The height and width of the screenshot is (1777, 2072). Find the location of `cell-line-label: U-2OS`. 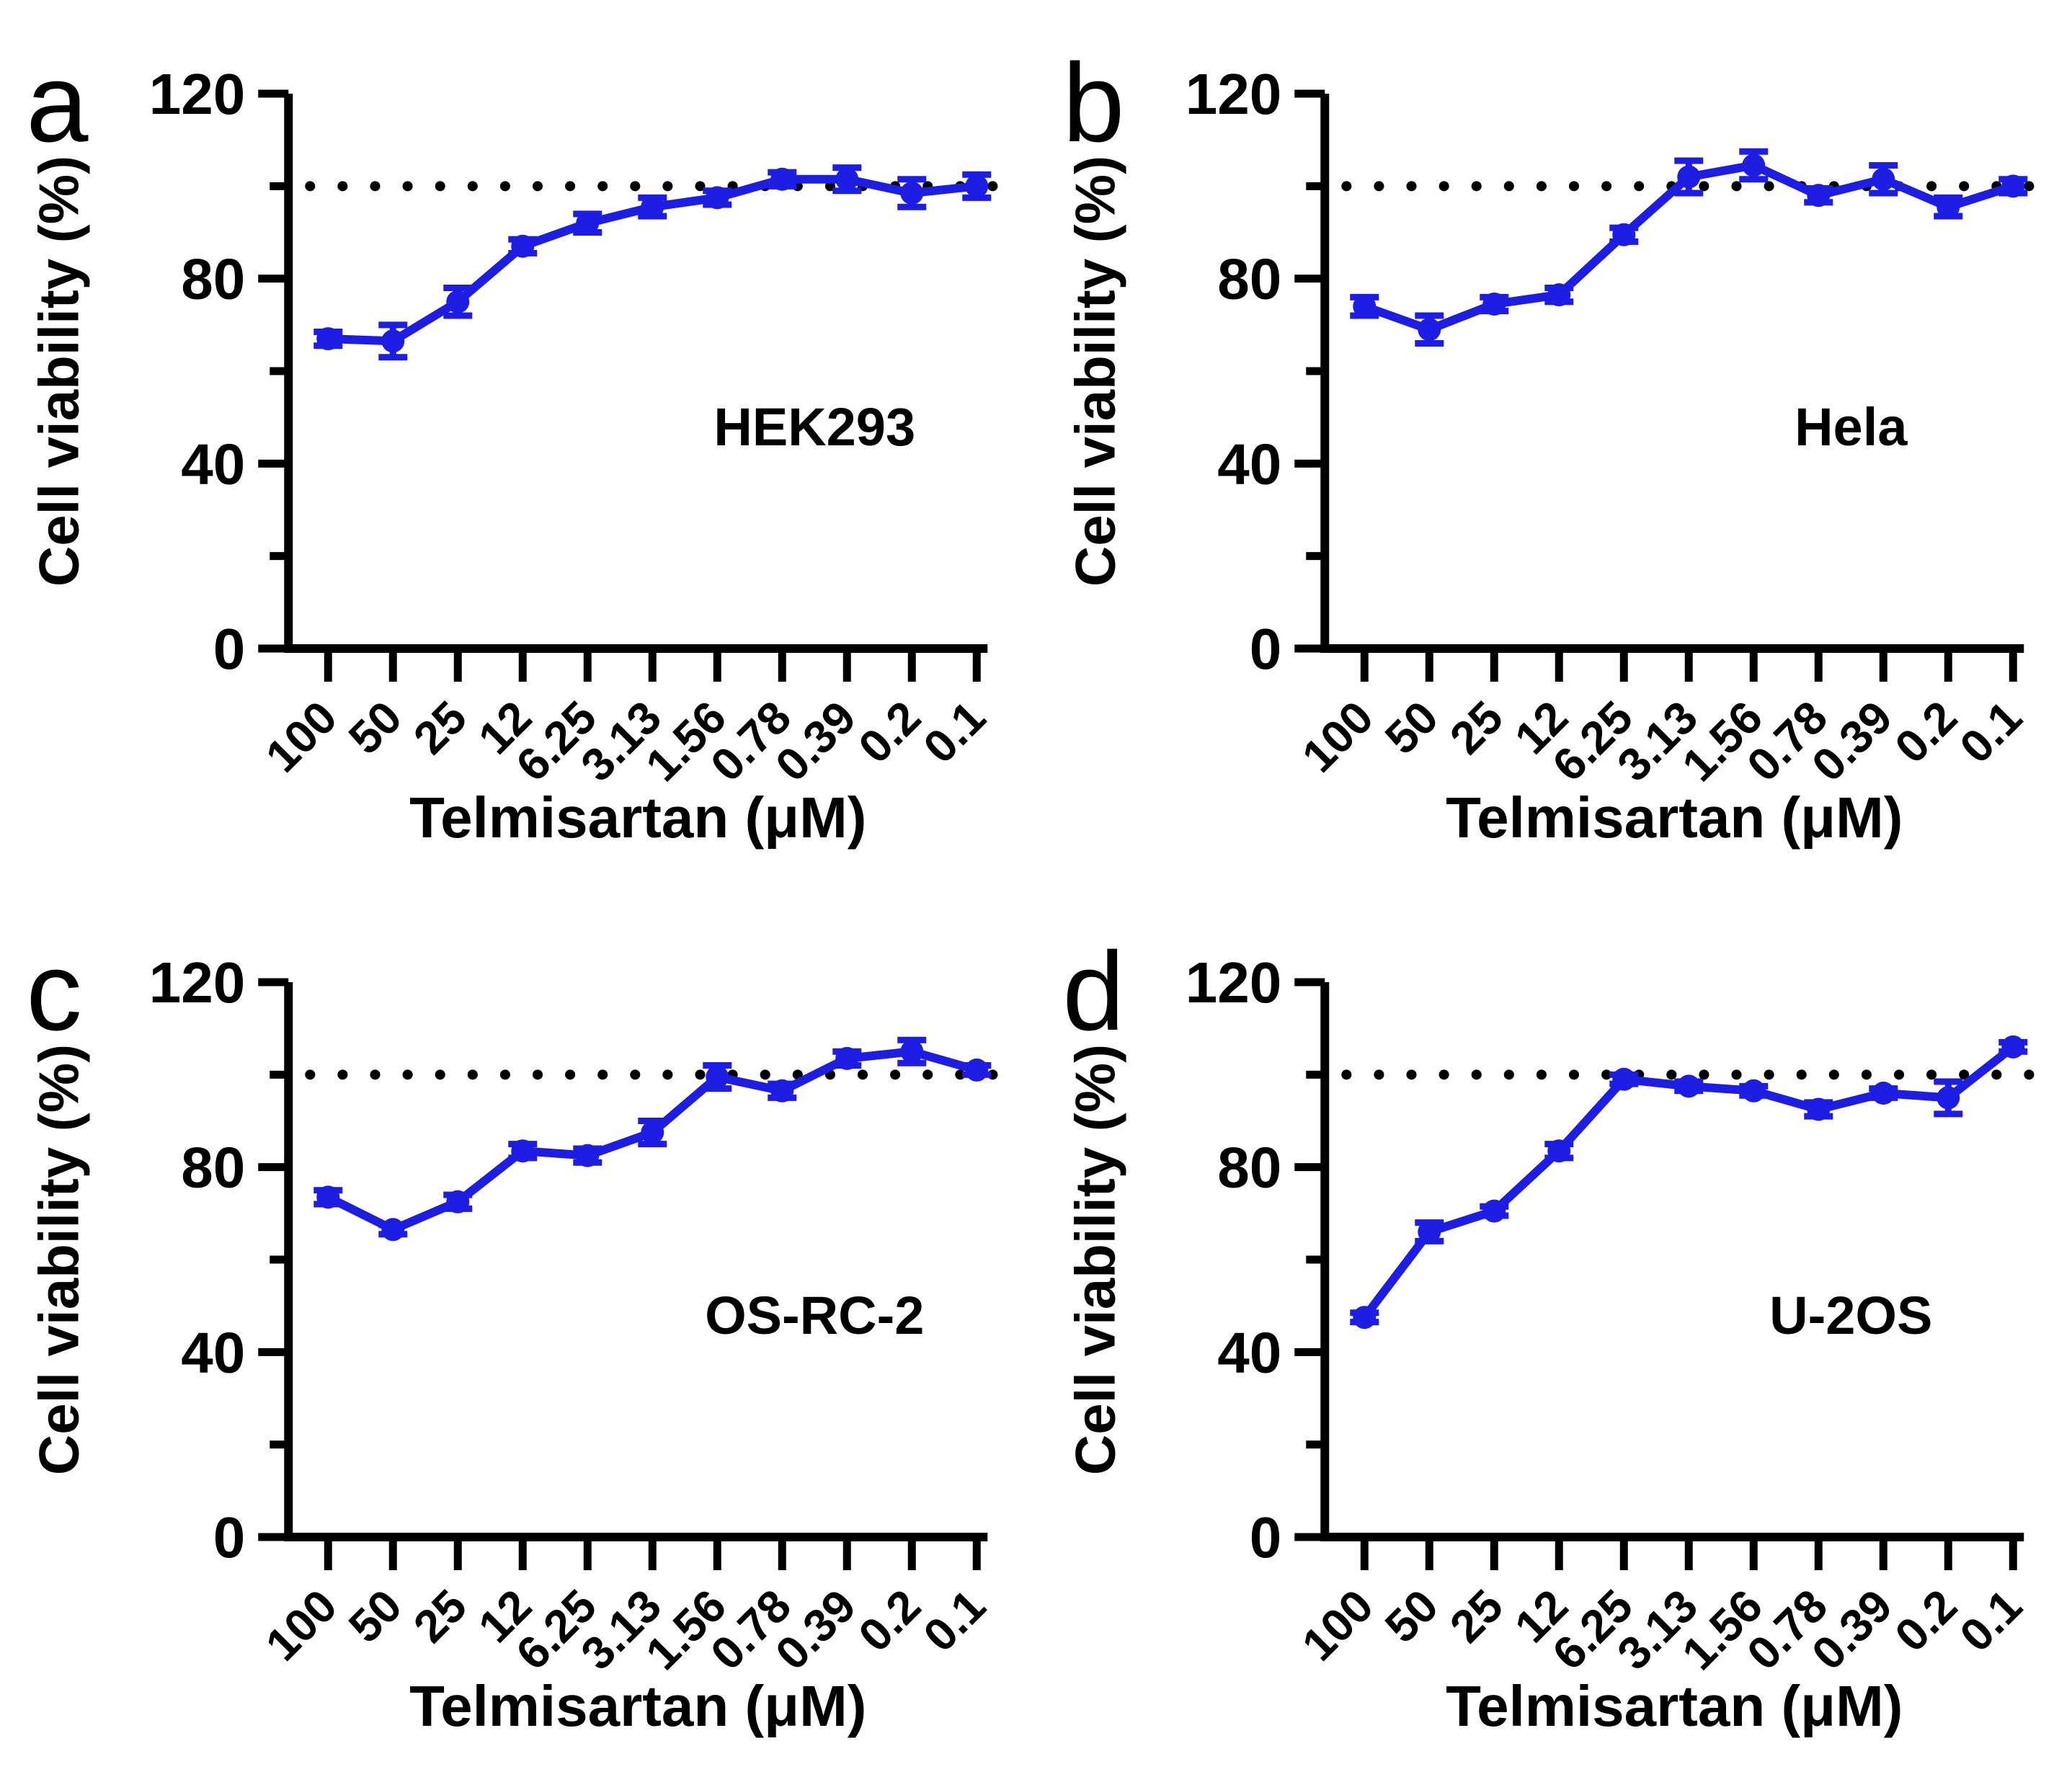

cell-line-label: U-2OS is located at coordinates (1850, 1315).